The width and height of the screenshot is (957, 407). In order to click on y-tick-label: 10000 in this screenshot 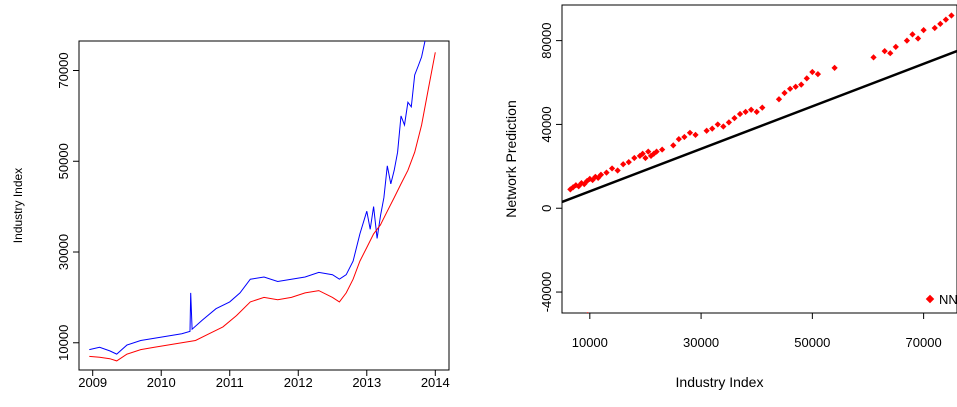, I will do `click(63, 343)`.